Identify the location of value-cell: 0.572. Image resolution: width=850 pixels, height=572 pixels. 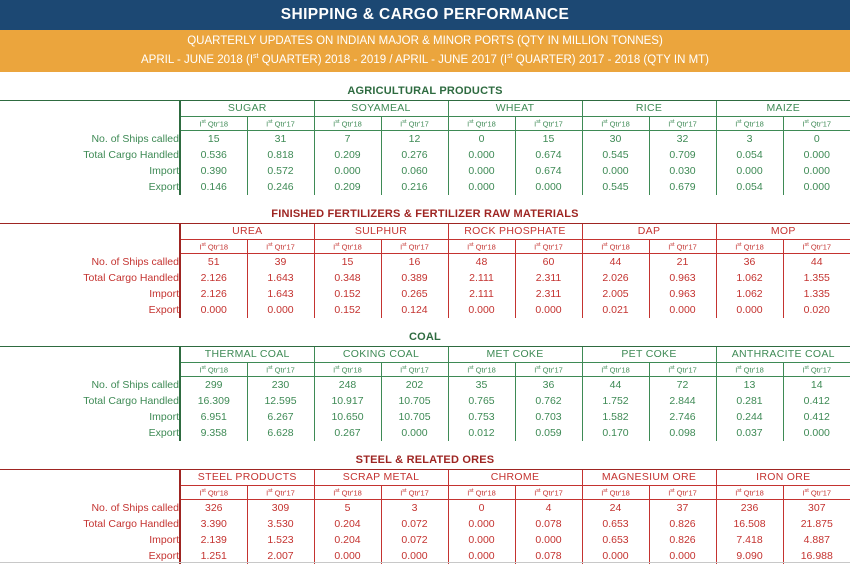
(280, 170).